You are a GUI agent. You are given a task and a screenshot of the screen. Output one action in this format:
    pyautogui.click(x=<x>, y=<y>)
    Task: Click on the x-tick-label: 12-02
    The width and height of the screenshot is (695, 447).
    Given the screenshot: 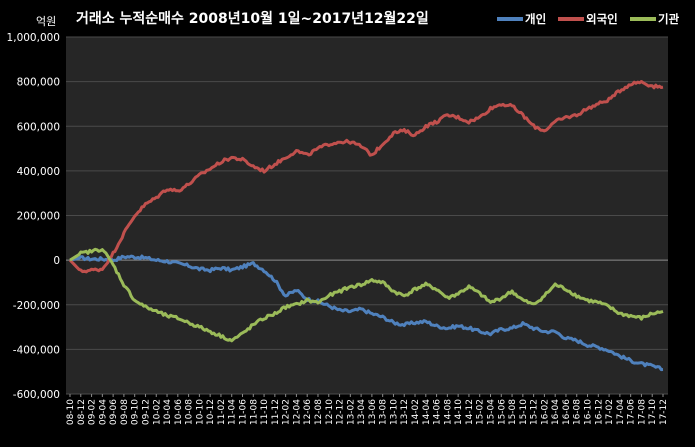 What is the action you would take?
    pyautogui.click(x=287, y=412)
    